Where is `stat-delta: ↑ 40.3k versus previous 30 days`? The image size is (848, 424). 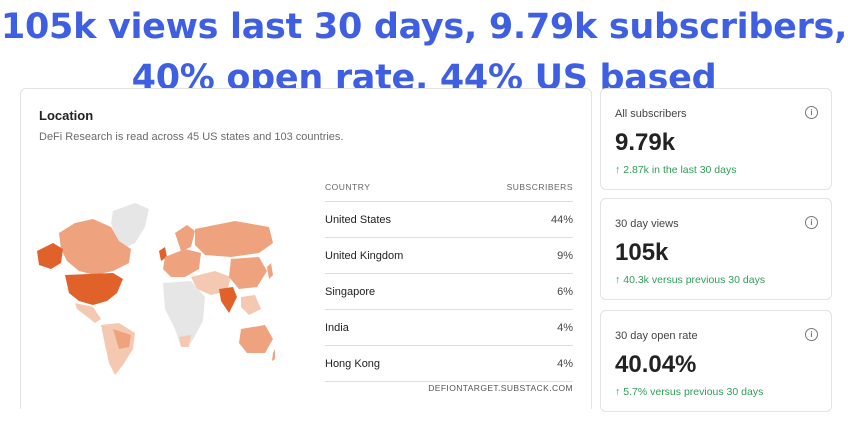
stat-delta: ↑ 40.3k versus previous 30 days is located at coordinates (690, 280).